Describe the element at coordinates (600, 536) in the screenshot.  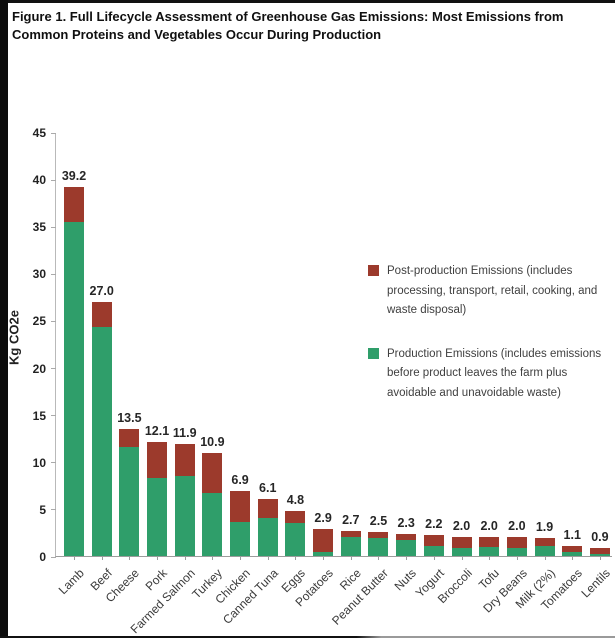
I see `bar-value-label: 0.9` at that location.